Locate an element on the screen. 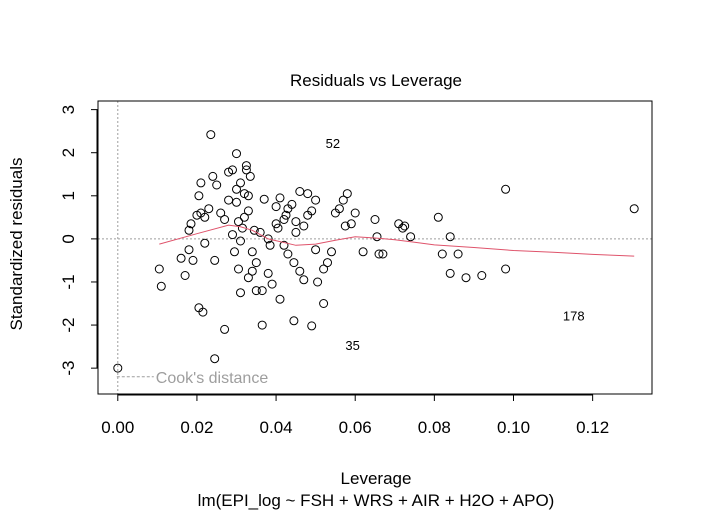 The height and width of the screenshot is (516, 703). x-axis-label: Leverage is located at coordinates (376, 478).